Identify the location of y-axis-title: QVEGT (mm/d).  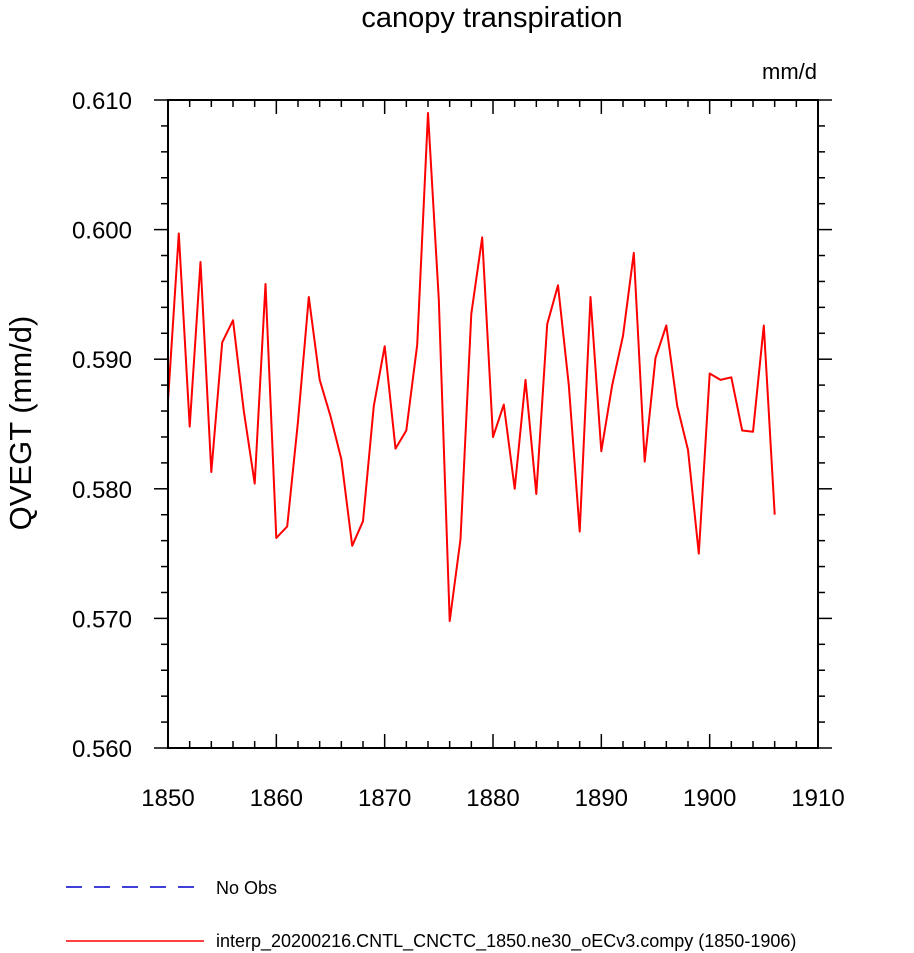
(20, 423).